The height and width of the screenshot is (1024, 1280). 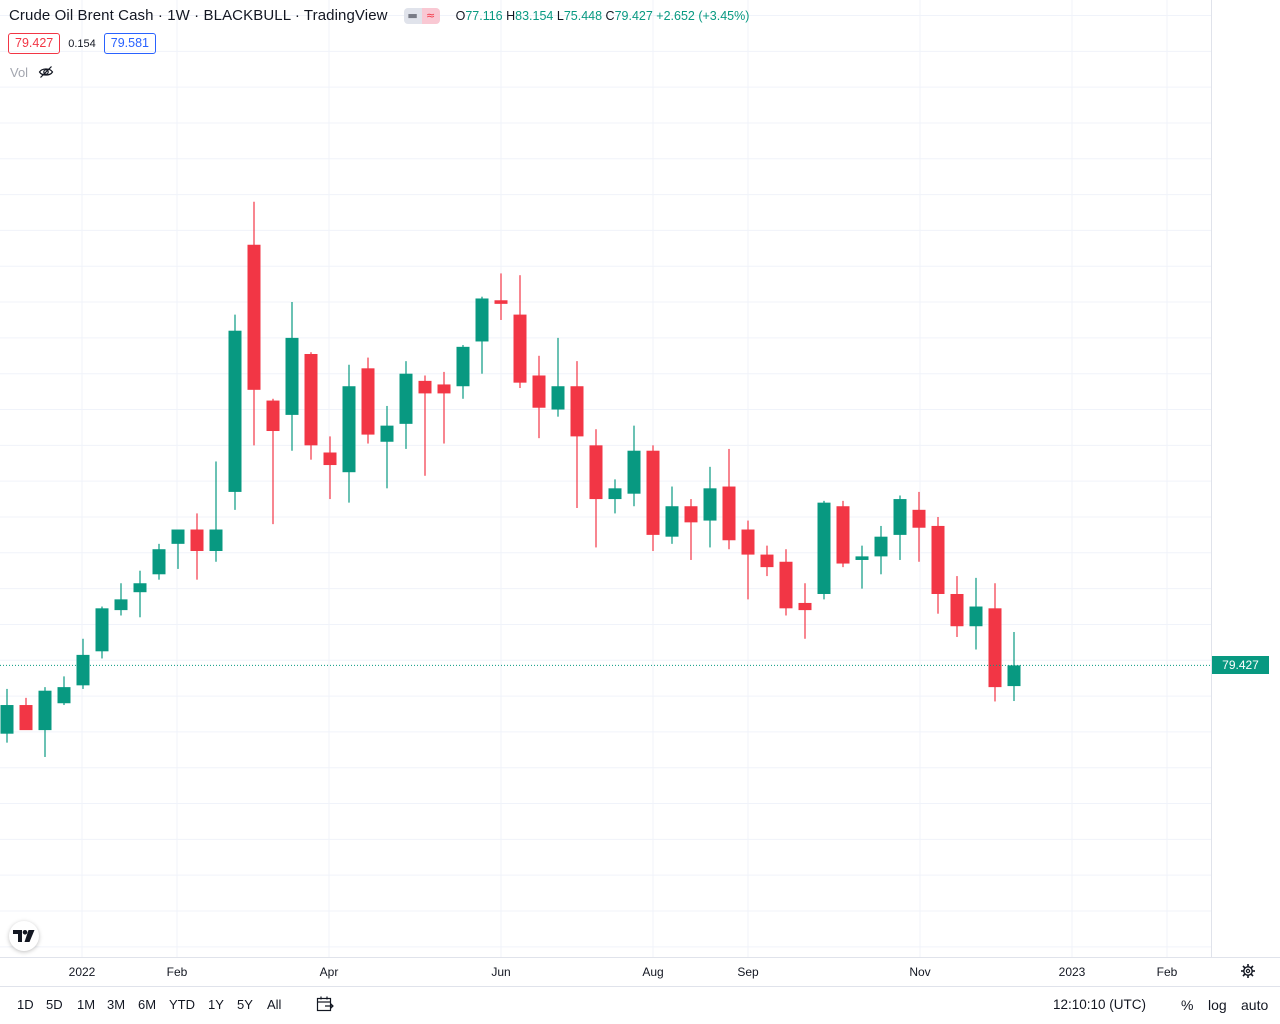 I want to click on log-scale-toggle: log, so click(x=1217, y=1005).